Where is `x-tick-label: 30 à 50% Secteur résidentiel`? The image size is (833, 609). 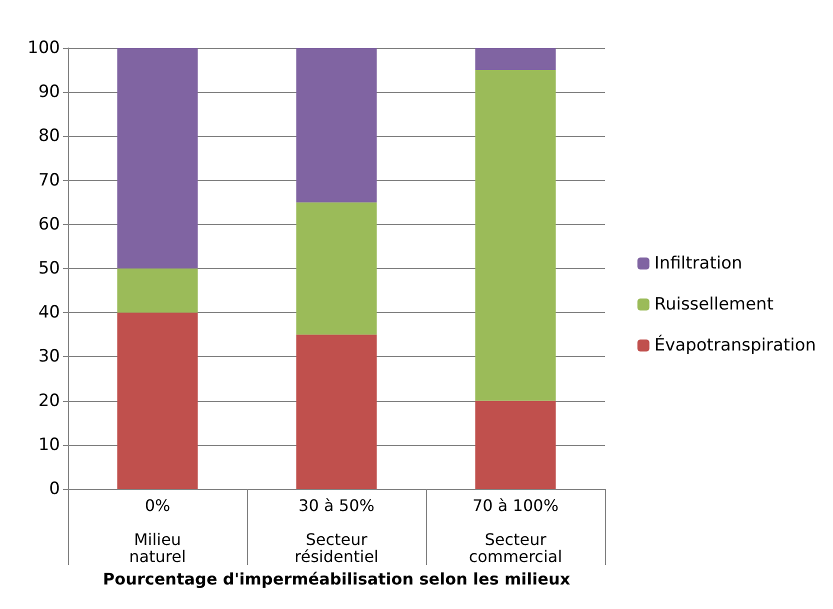
x-tick-label: 30 à 50% Secteur résidentiel is located at coordinates (336, 531).